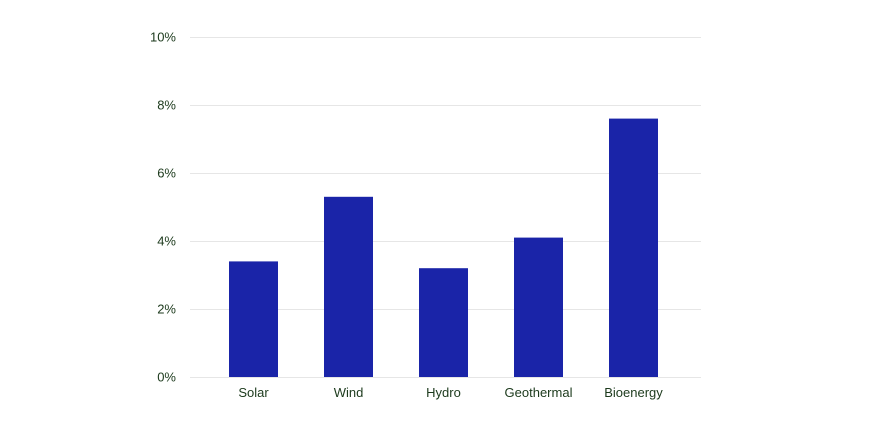 Image resolution: width=870 pixels, height=432 pixels. What do you see at coordinates (166, 173) in the screenshot?
I see `y-tick-label: 6%` at bounding box center [166, 173].